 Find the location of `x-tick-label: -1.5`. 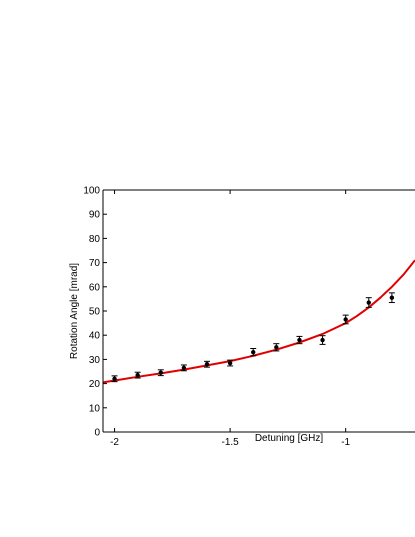

x-tick-label: -1.5 is located at coordinates (230, 442).